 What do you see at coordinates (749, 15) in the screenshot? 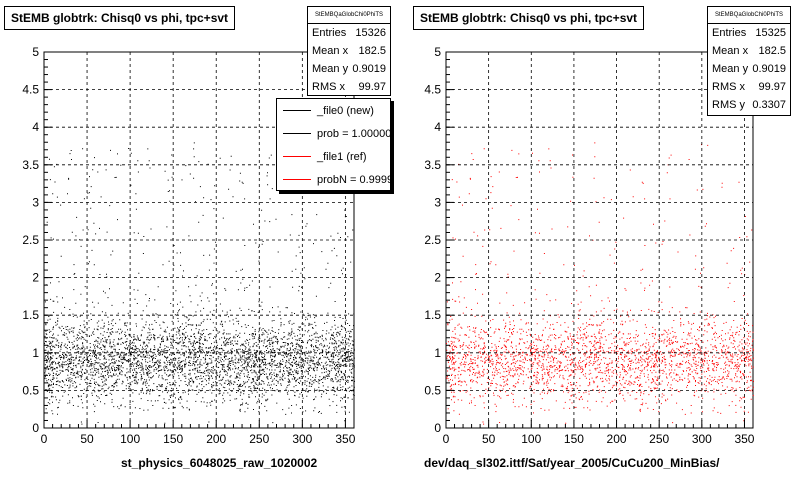
I see `panel-2-stats-name: StEMBQaGlobChi0PhiTS` at bounding box center [749, 15].